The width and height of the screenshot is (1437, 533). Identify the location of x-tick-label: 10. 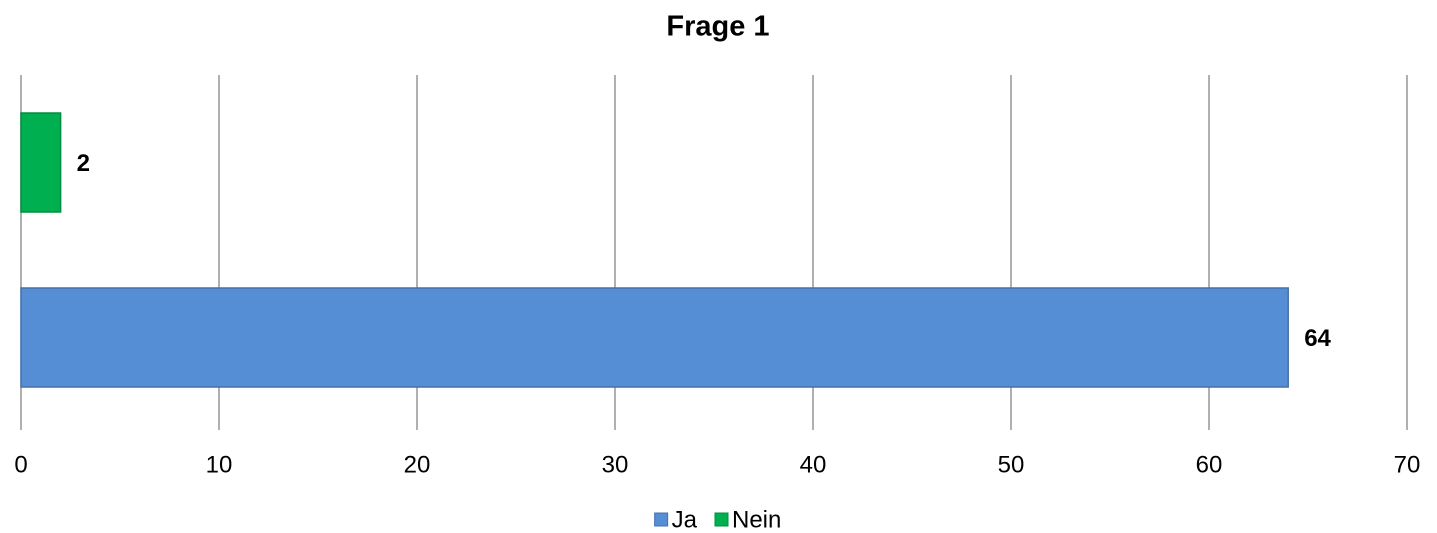
(219, 464).